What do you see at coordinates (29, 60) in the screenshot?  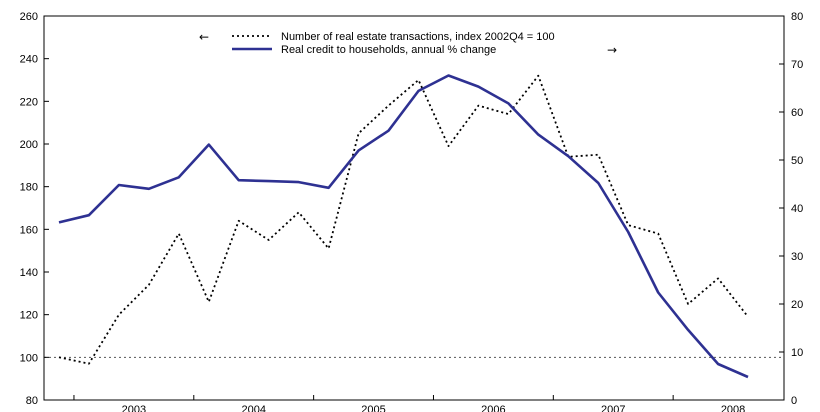 I see `left-y-tick-label: 240` at bounding box center [29, 60].